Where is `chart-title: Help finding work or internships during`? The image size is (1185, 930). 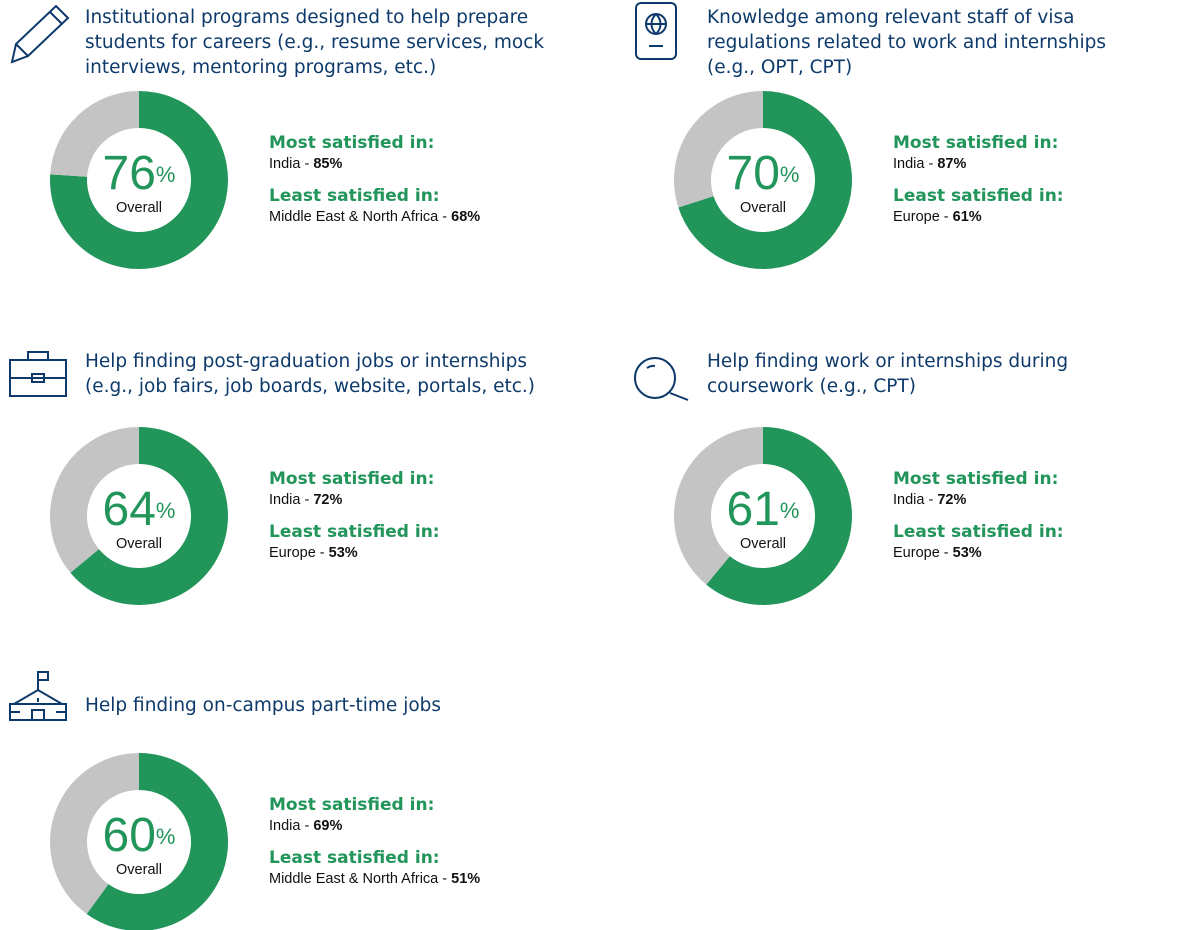 chart-title: Help finding work or internships during is located at coordinates (887, 361).